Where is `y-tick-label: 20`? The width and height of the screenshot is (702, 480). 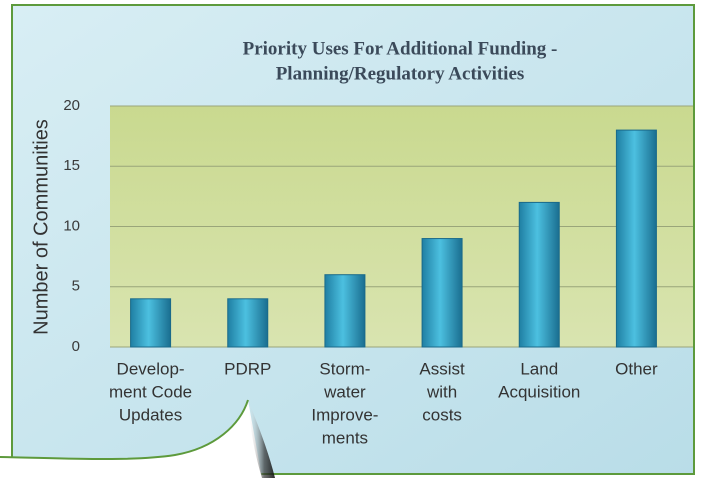
y-tick-label: 20 is located at coordinates (71, 105).